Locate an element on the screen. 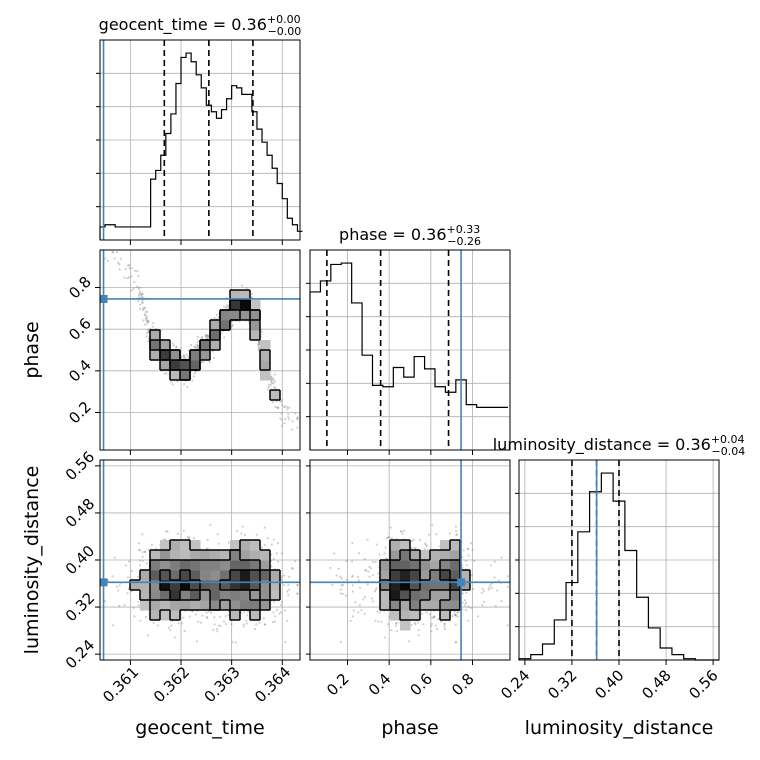 Image resolution: width=760 pixels, height=760 pixels. title-plus: +0.04 is located at coordinates (728, 439).